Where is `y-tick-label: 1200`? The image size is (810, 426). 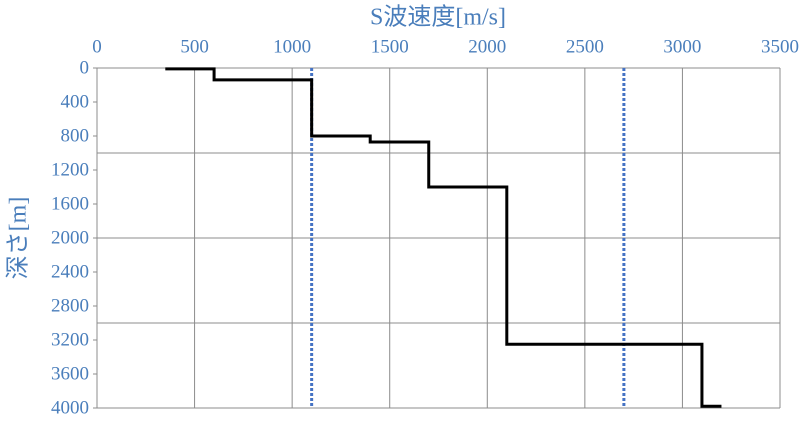
y-tick-label: 1200 is located at coordinates (70, 169).